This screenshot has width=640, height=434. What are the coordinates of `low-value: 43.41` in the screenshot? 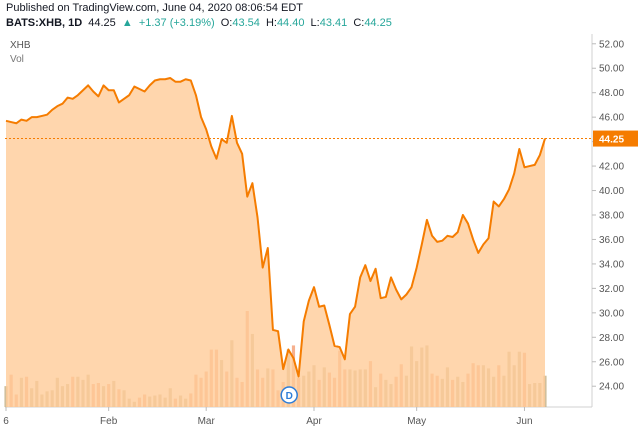 It's located at (333, 23).